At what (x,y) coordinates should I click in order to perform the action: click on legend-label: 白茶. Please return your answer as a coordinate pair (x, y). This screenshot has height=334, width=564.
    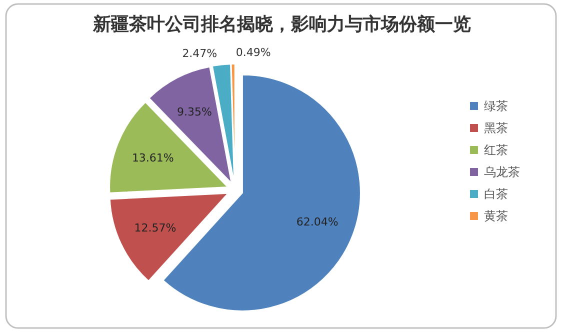
    Looking at the image, I should click on (496, 194).